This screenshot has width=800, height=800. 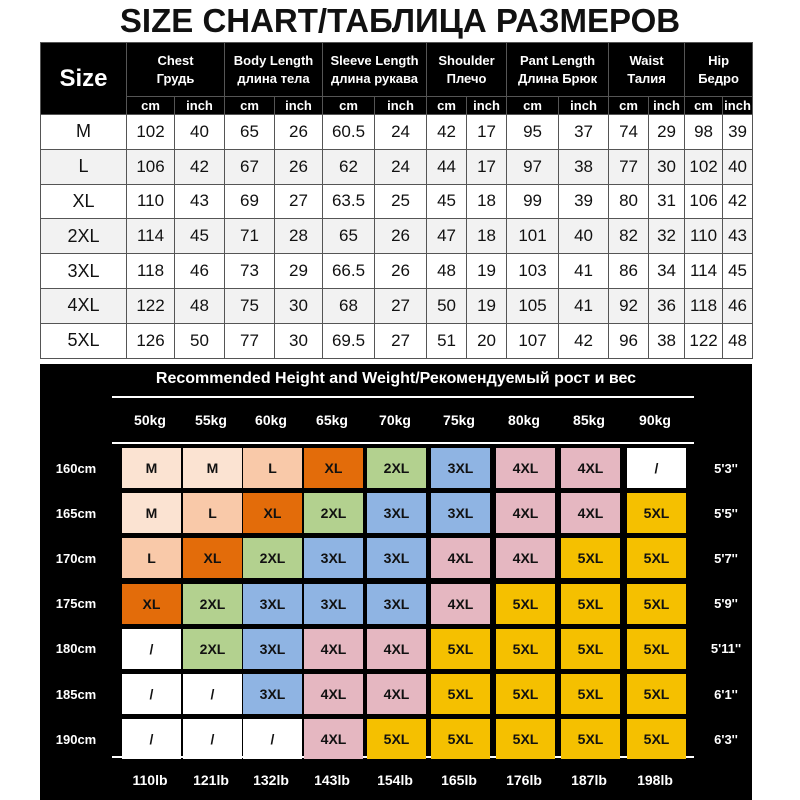 What do you see at coordinates (83, 305) in the screenshot?
I see `size-label: 4XL` at bounding box center [83, 305].